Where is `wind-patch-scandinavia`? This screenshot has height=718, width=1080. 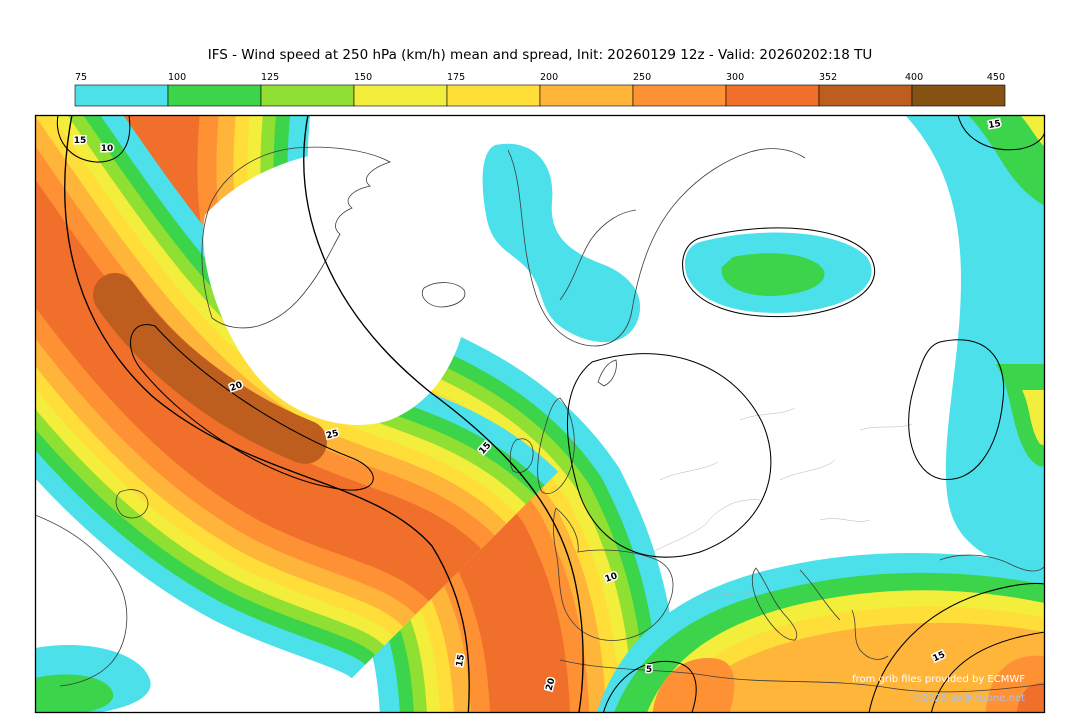
wind-patch-scandinavia is located at coordinates (561, 243).